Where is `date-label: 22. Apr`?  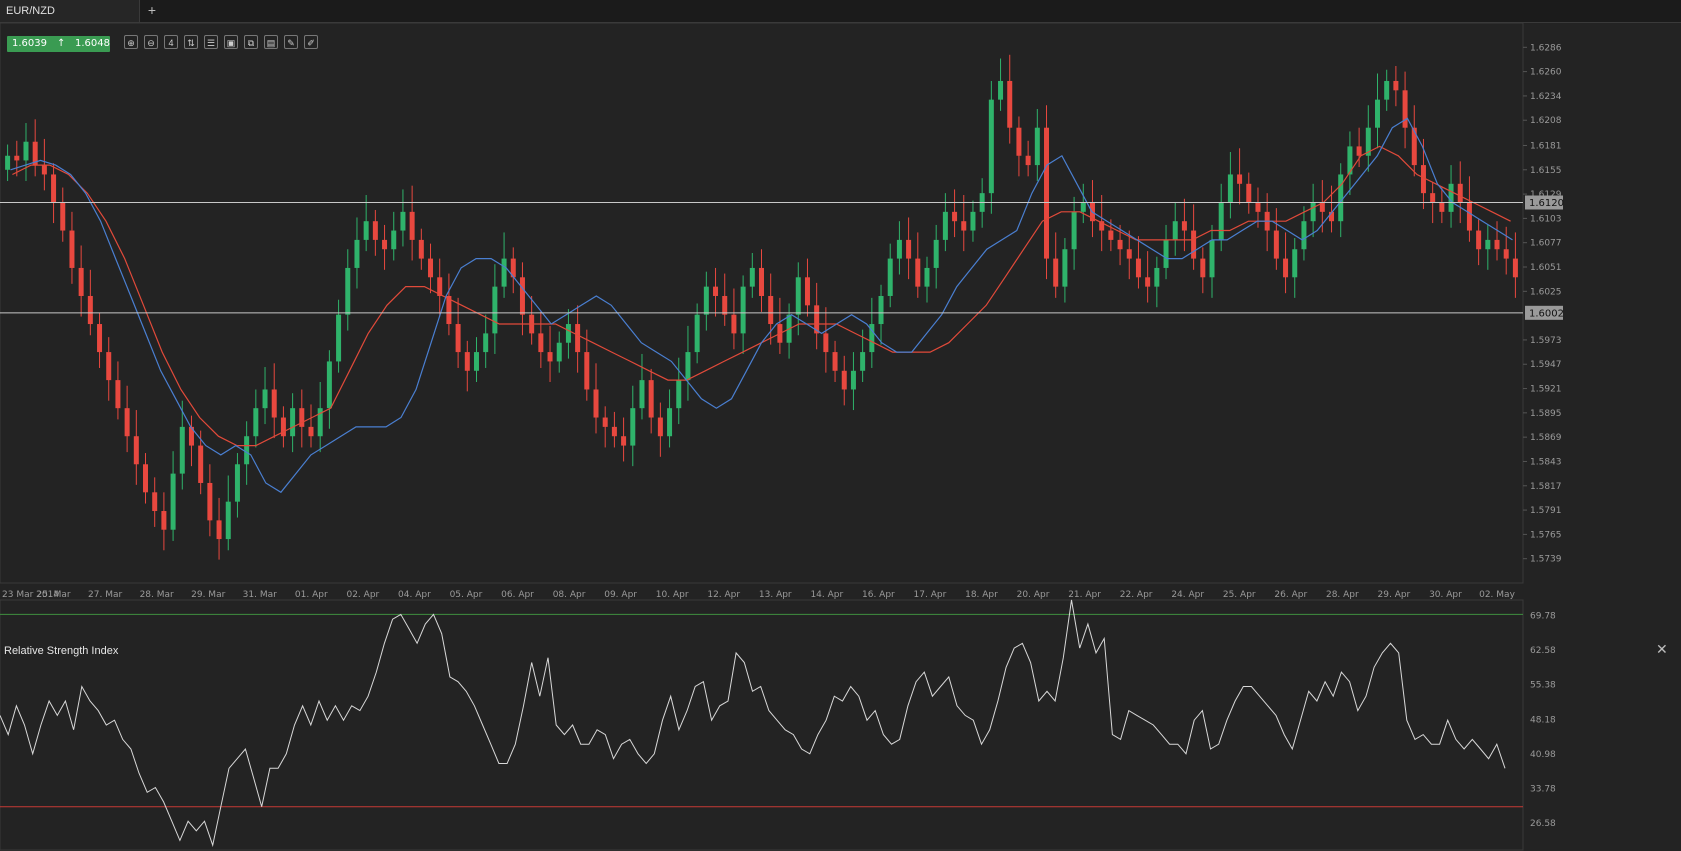 date-label: 22. Apr is located at coordinates (1136, 595).